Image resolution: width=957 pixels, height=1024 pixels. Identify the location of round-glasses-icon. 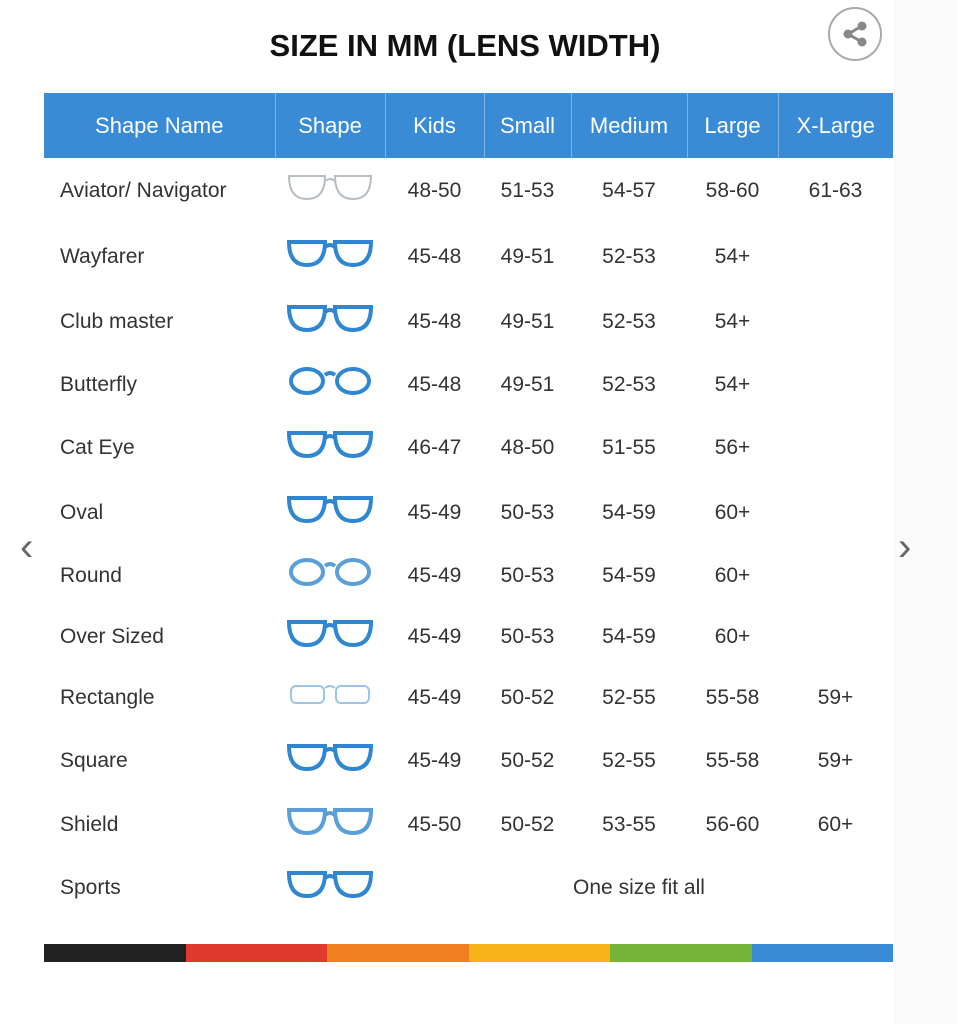
(330, 575).